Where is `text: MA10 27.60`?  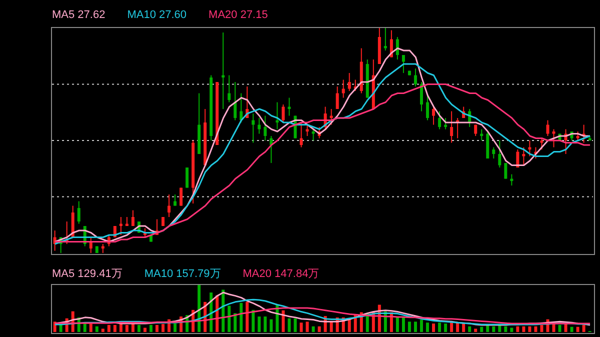
text: MA10 27.60 is located at coordinates (157, 15).